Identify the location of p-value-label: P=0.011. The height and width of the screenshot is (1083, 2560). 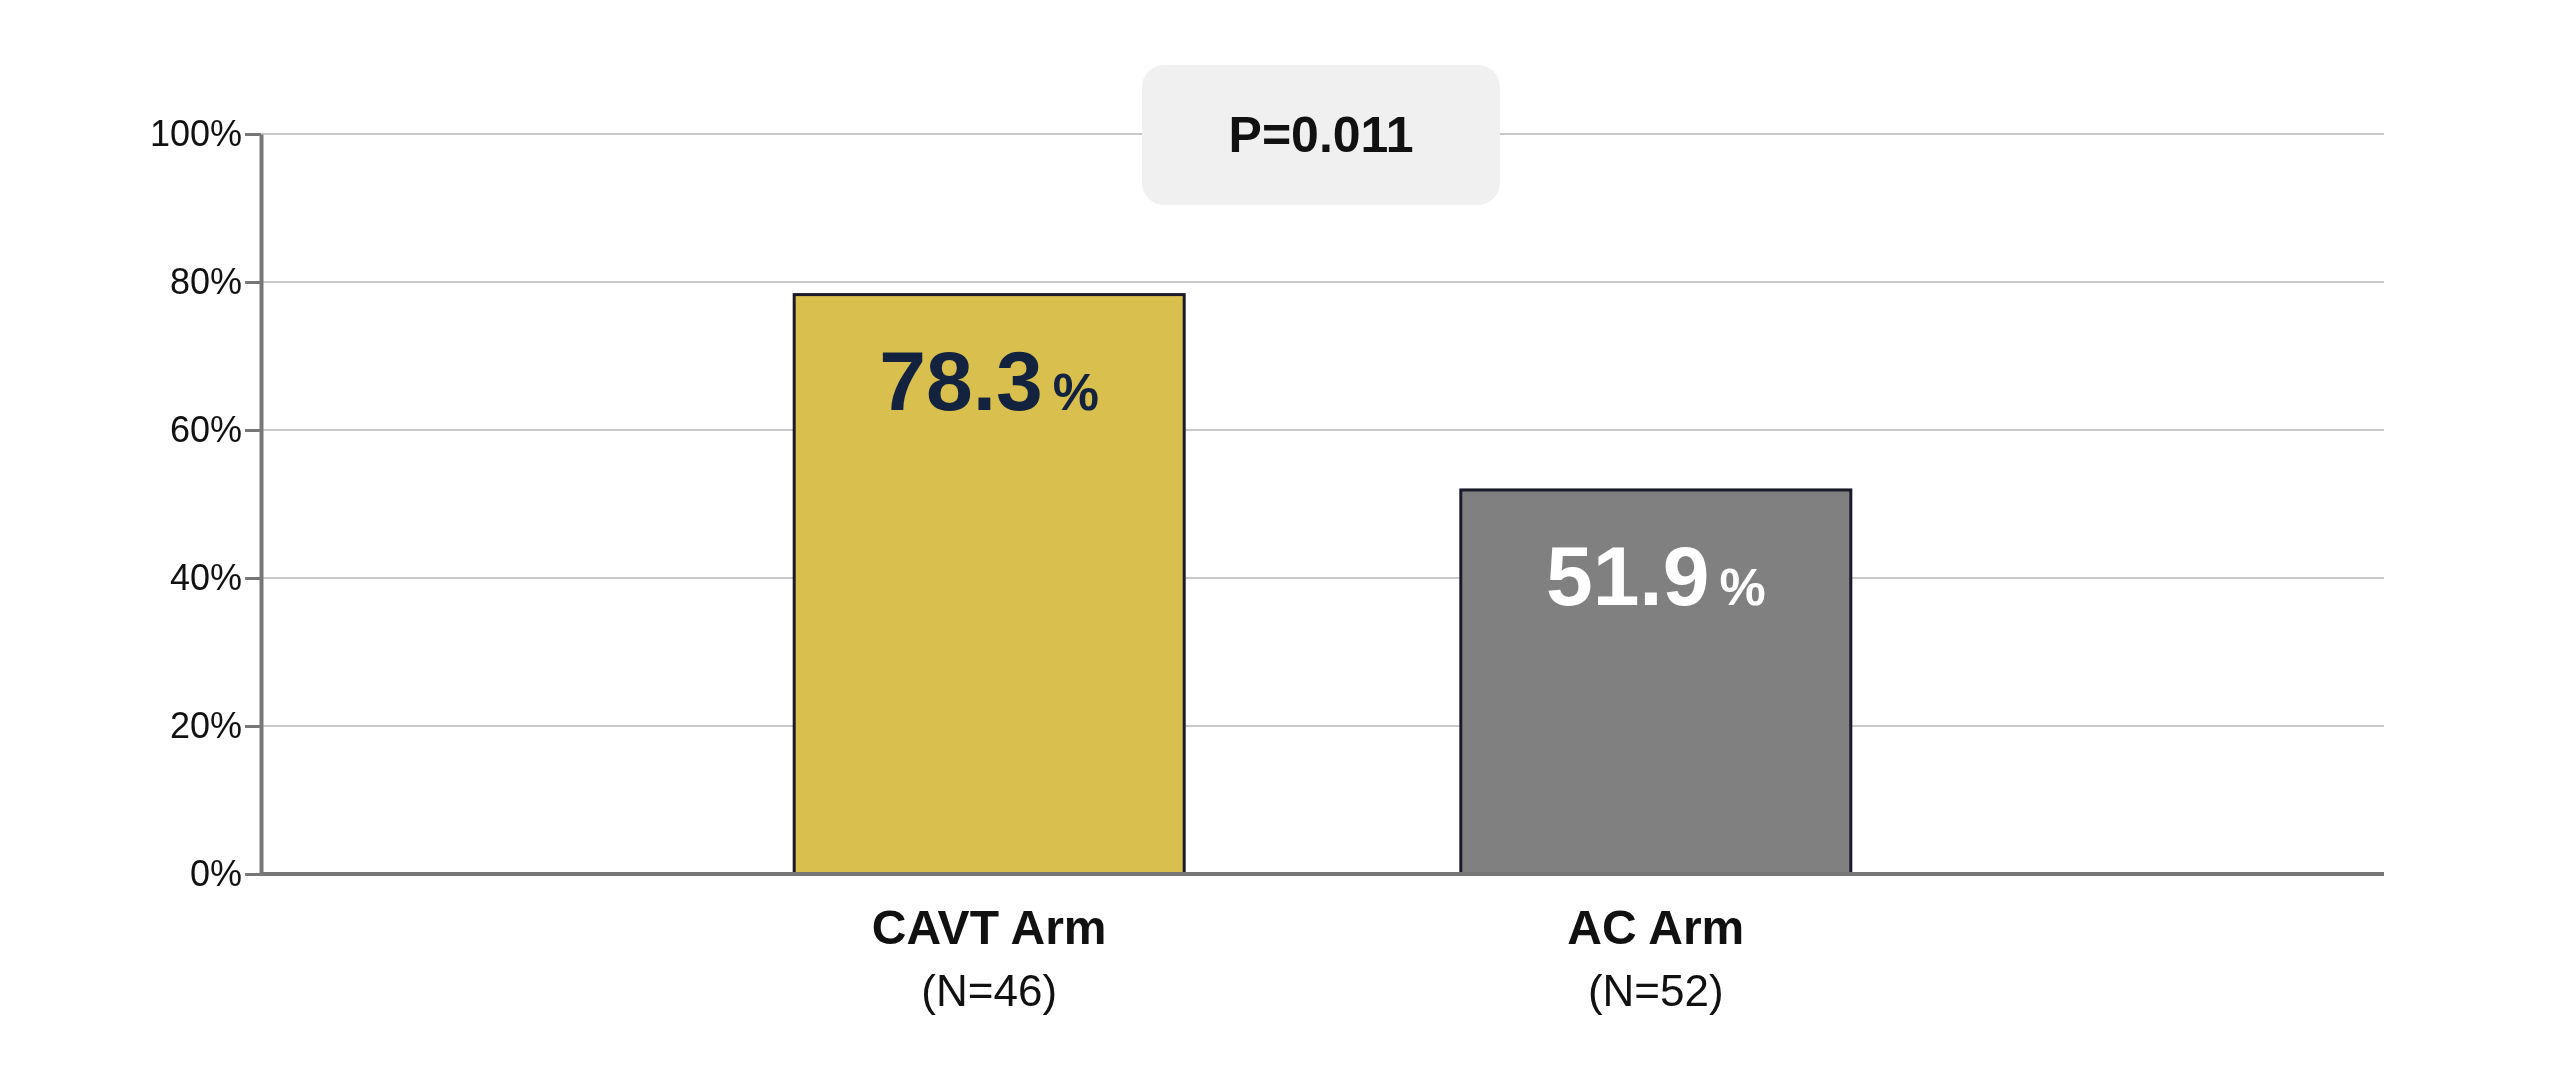
(1321, 135).